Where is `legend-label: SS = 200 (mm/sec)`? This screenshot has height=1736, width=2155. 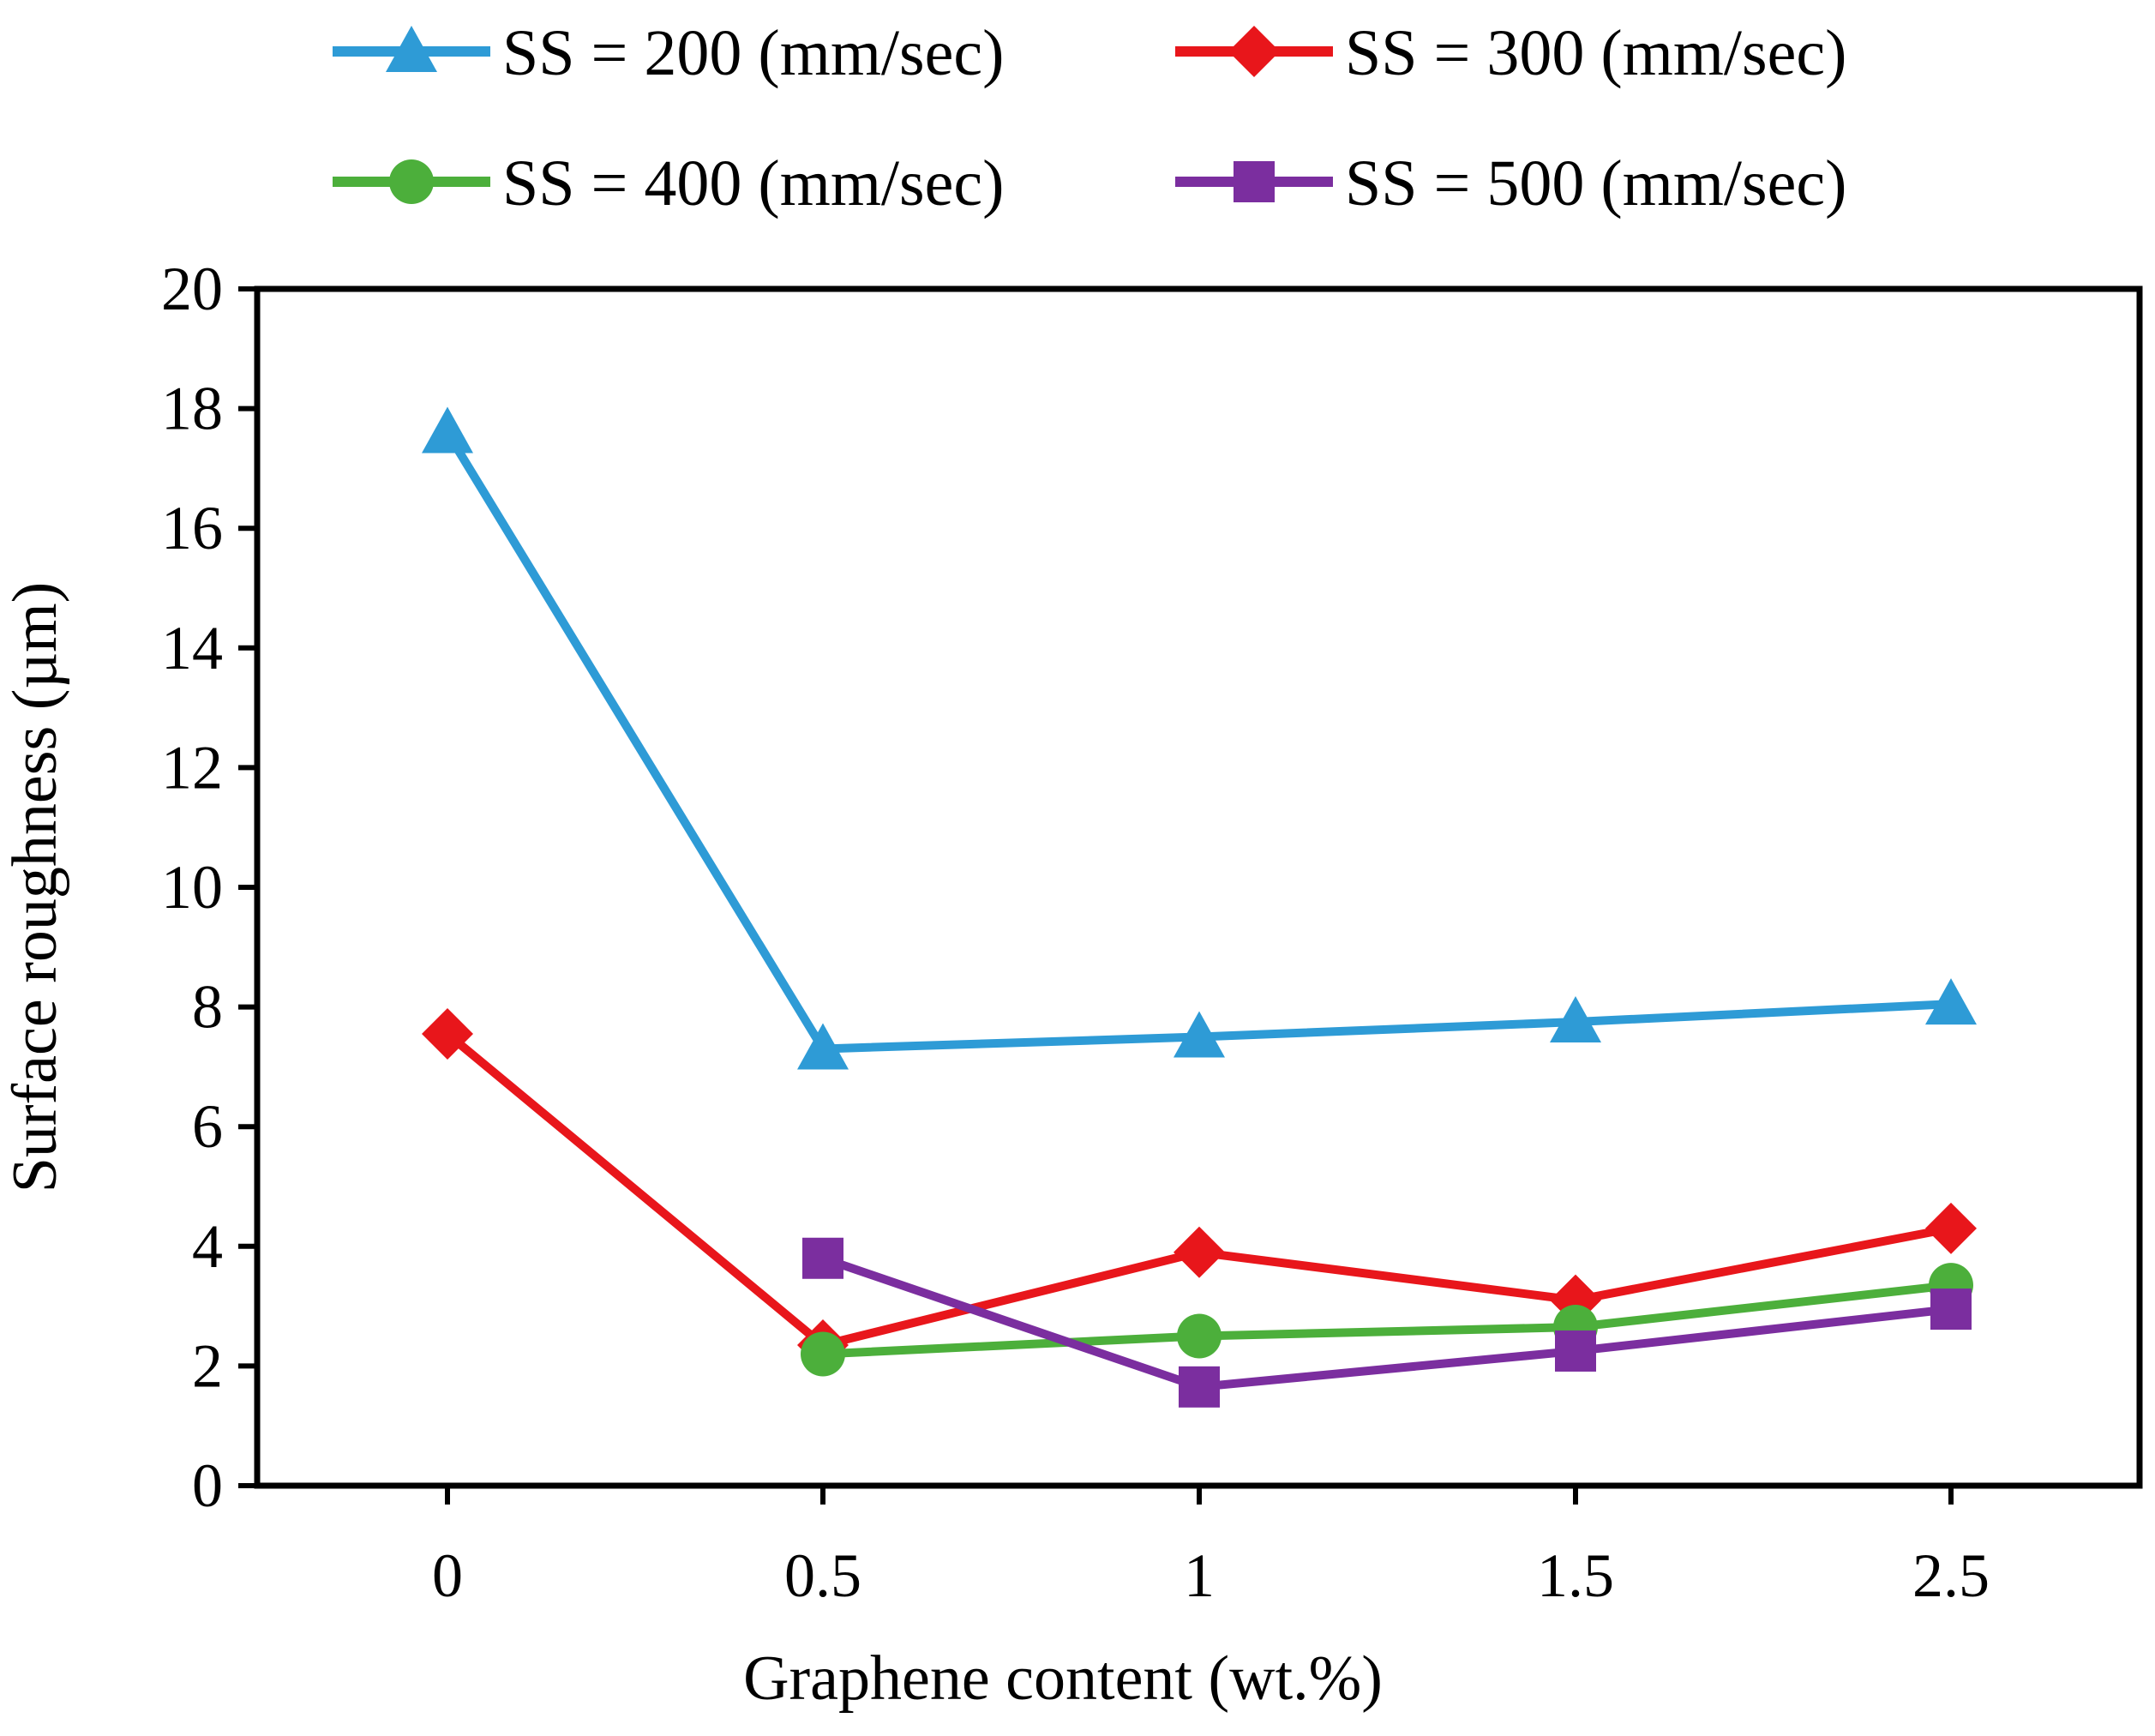
legend-label: SS = 200 (mm/sec) is located at coordinates (753, 53).